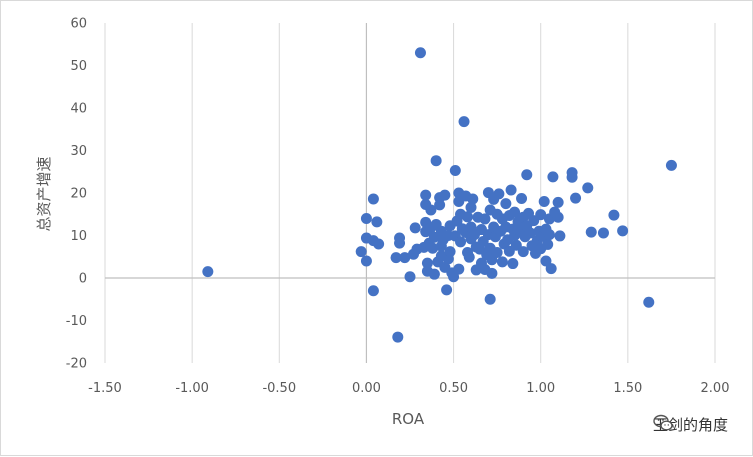  I want to click on y-tick-label: -10, so click(76, 321).